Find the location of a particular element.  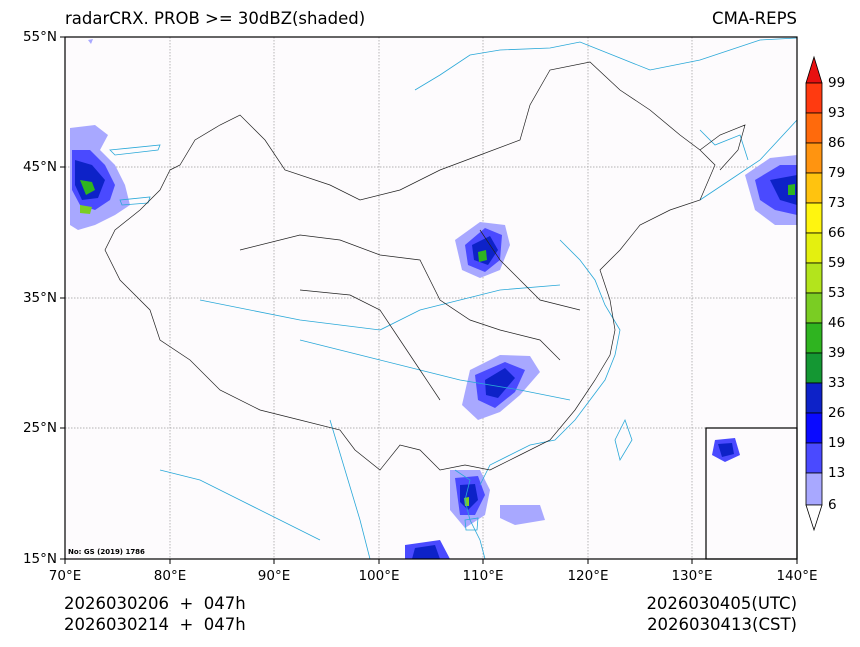

map-approval-note: No: GS (2019) 1786 is located at coordinates (106, 552).